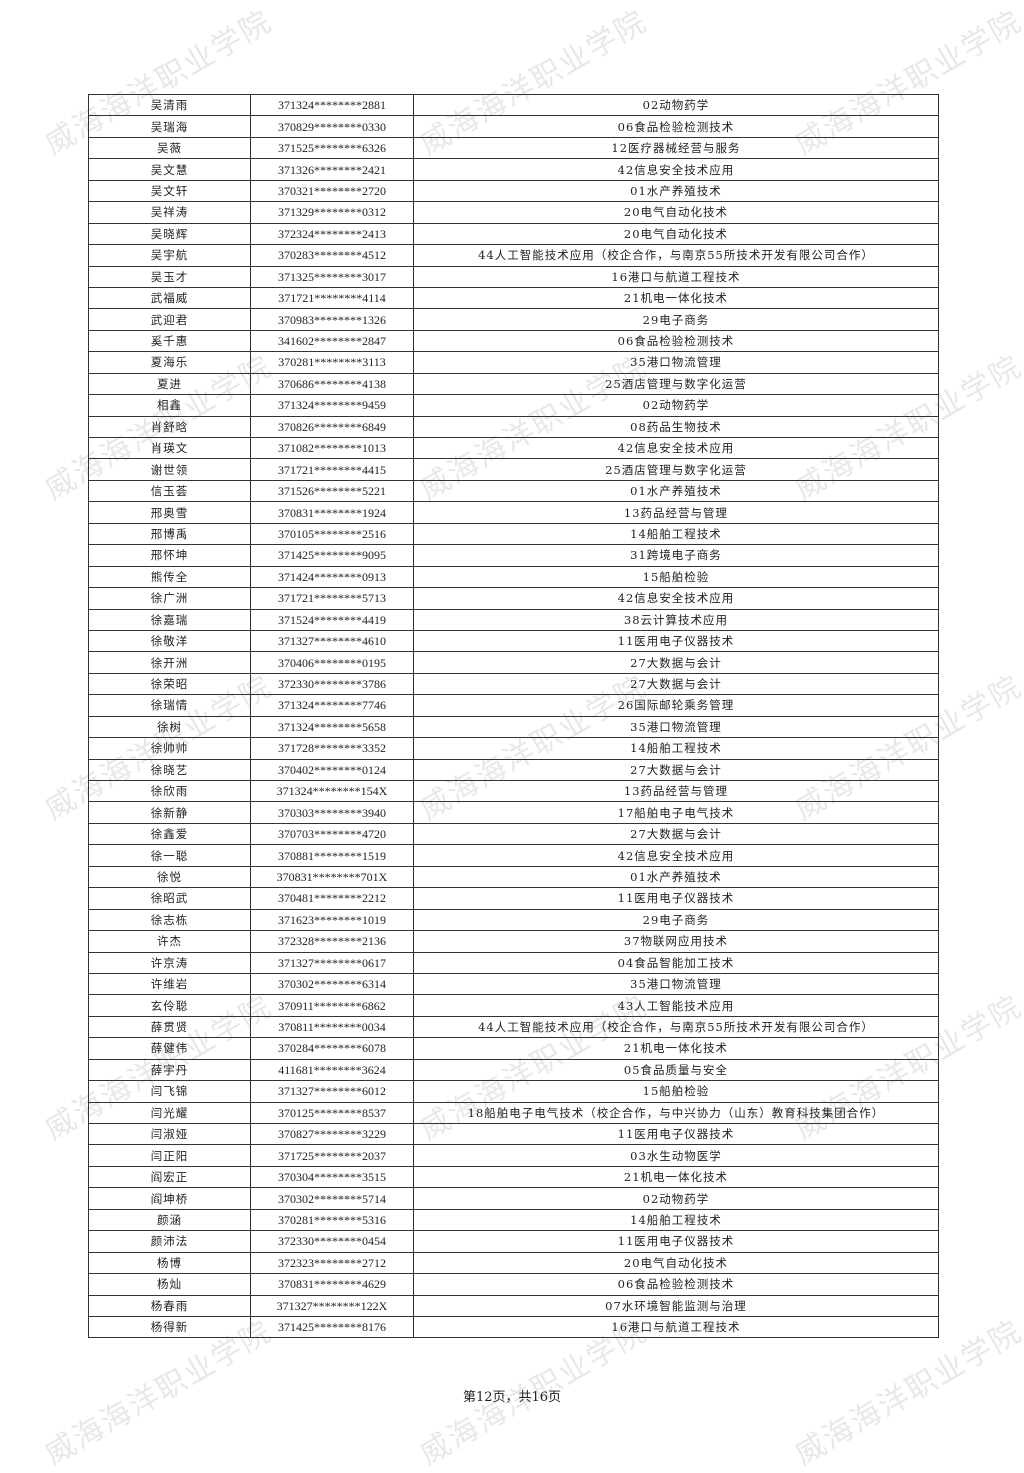 The width and height of the screenshot is (1024, 1473). I want to click on major-cell: 37物联网应用技术, so click(676, 941).